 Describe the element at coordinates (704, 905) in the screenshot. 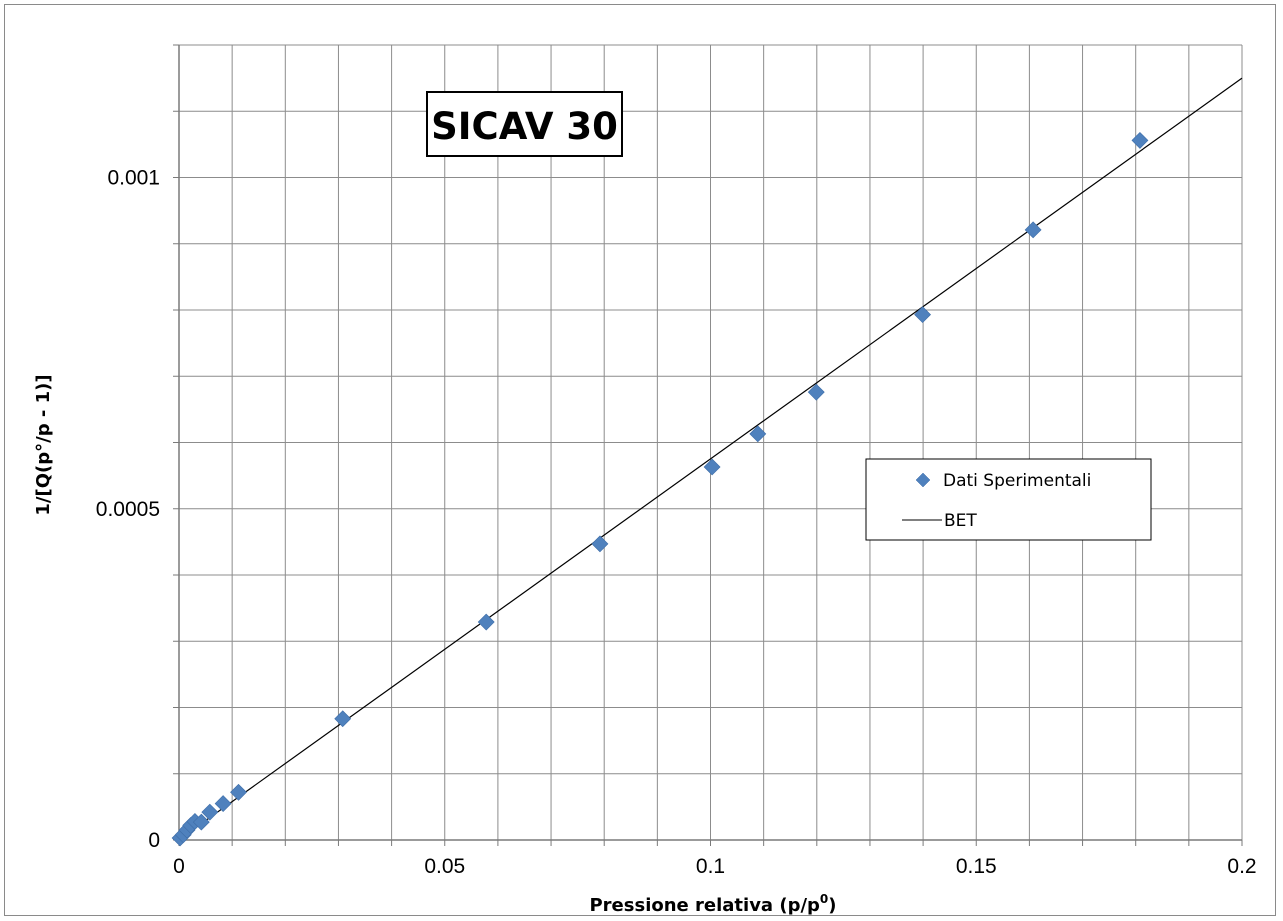

I see `x-axis-title-main: Pressione relativa (p/p` at that location.